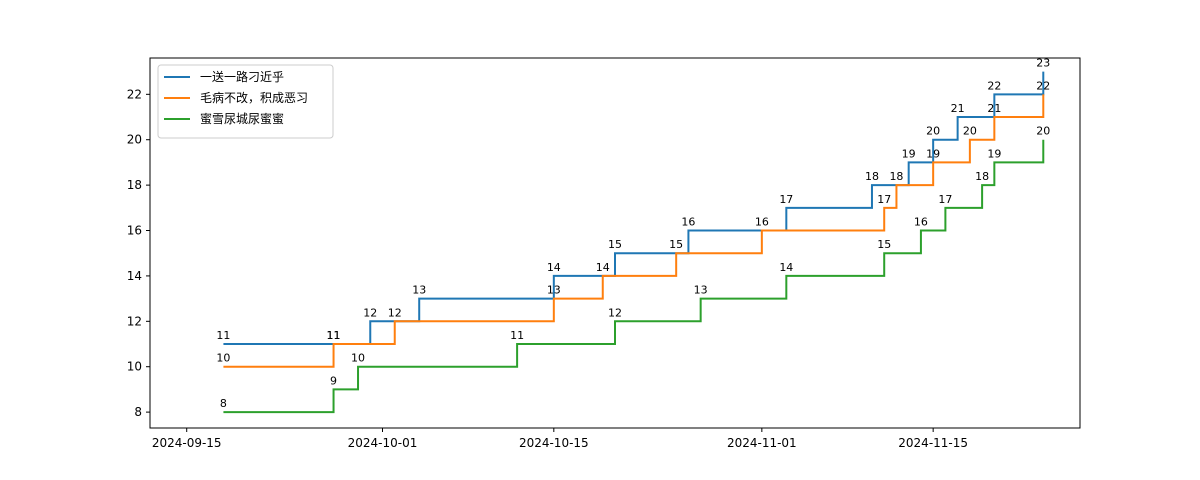 The image size is (1200, 480). I want to click on data-label-s3-14: 15, so click(884, 244).